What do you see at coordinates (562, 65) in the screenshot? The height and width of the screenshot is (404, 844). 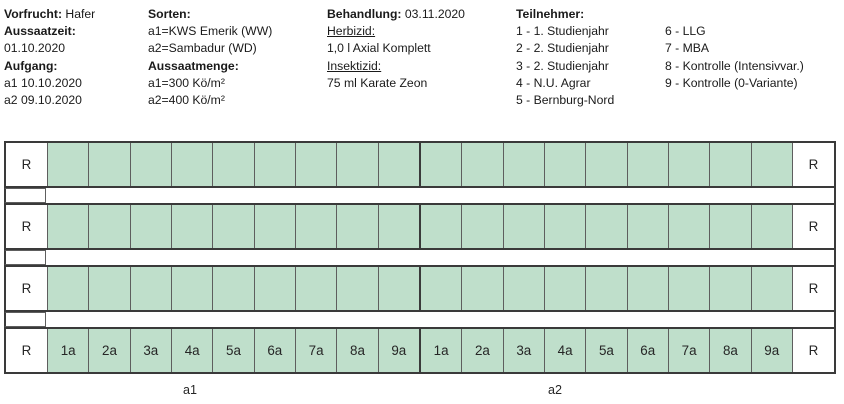 I see `teilnehmer-item-3: 3 - 2. Studienjahr` at bounding box center [562, 65].